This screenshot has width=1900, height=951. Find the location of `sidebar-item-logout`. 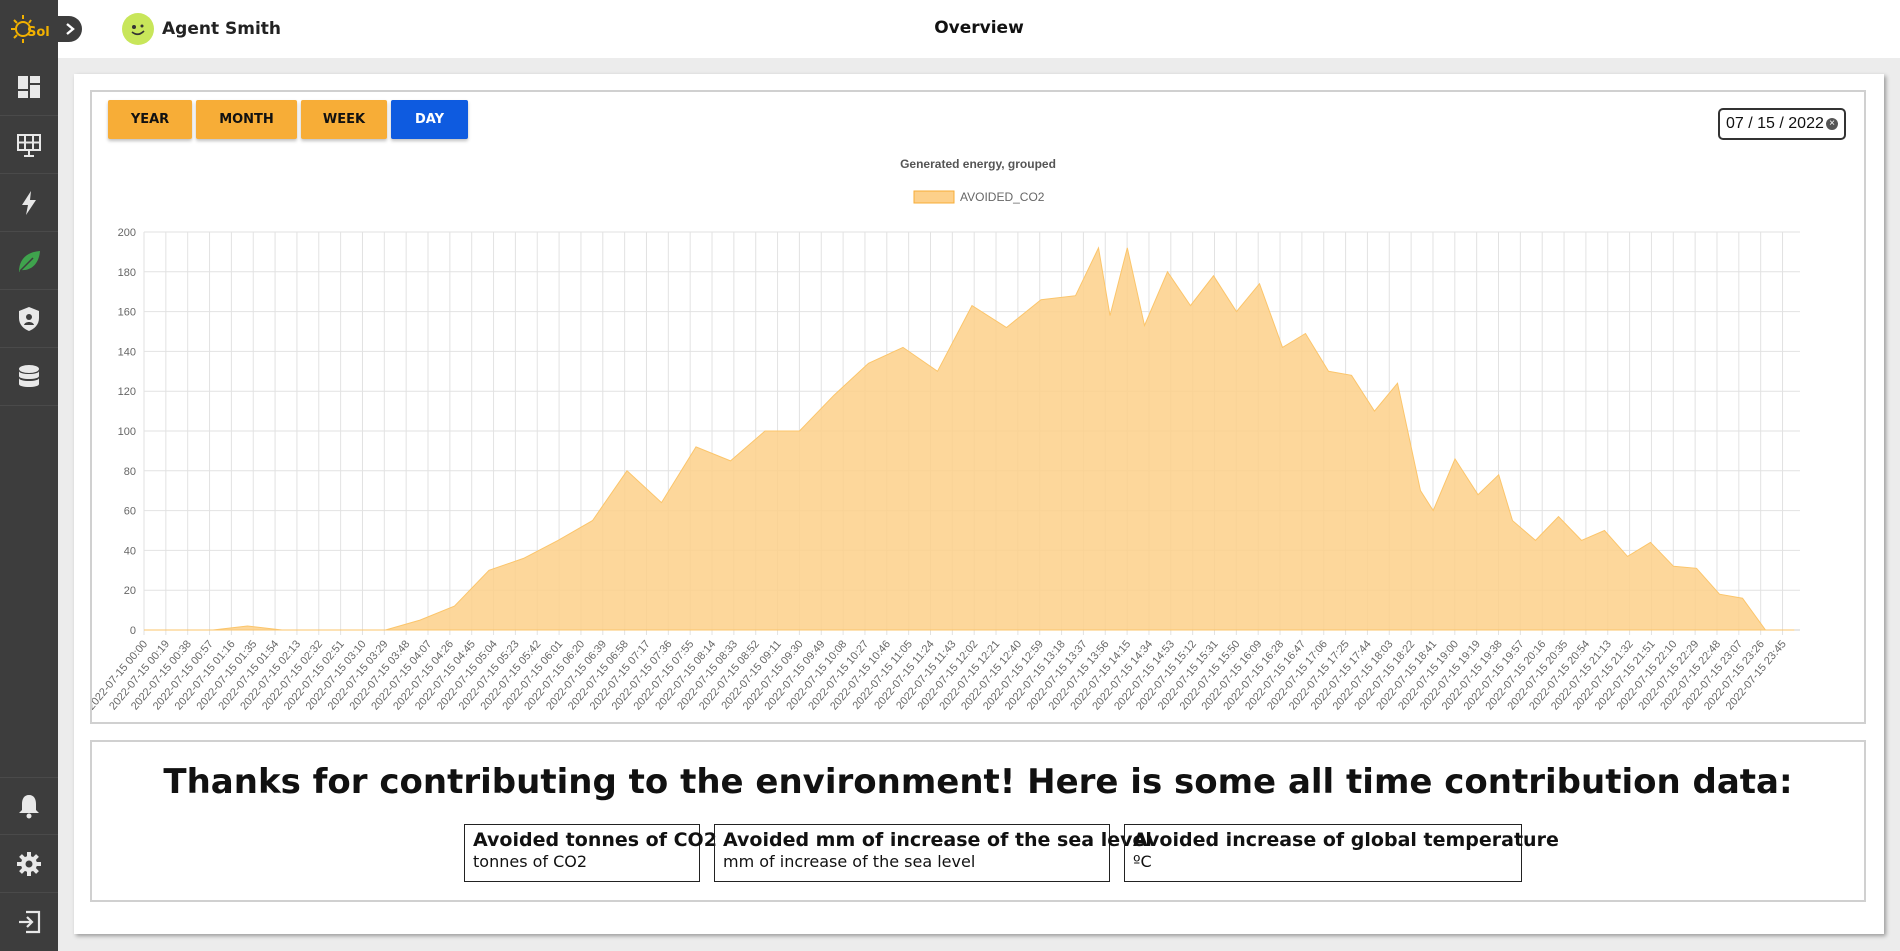

sidebar-item-logout is located at coordinates (29, 922).